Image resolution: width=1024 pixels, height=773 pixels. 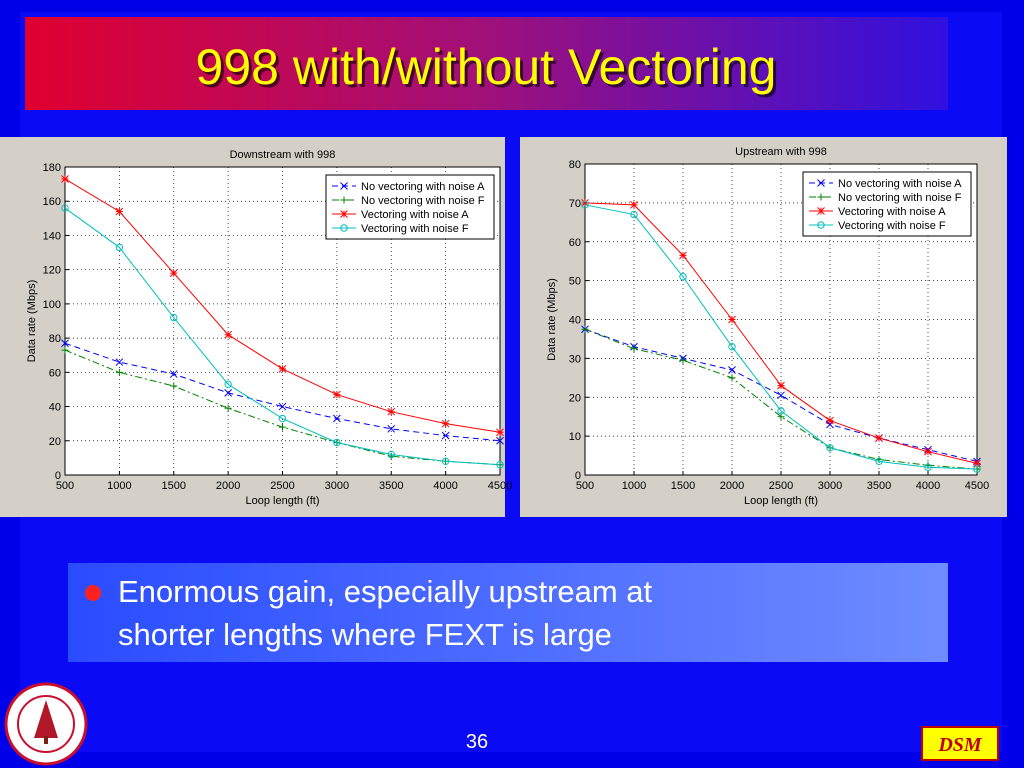 I want to click on legend-label: No vectoring with noise A, so click(x=423, y=187).